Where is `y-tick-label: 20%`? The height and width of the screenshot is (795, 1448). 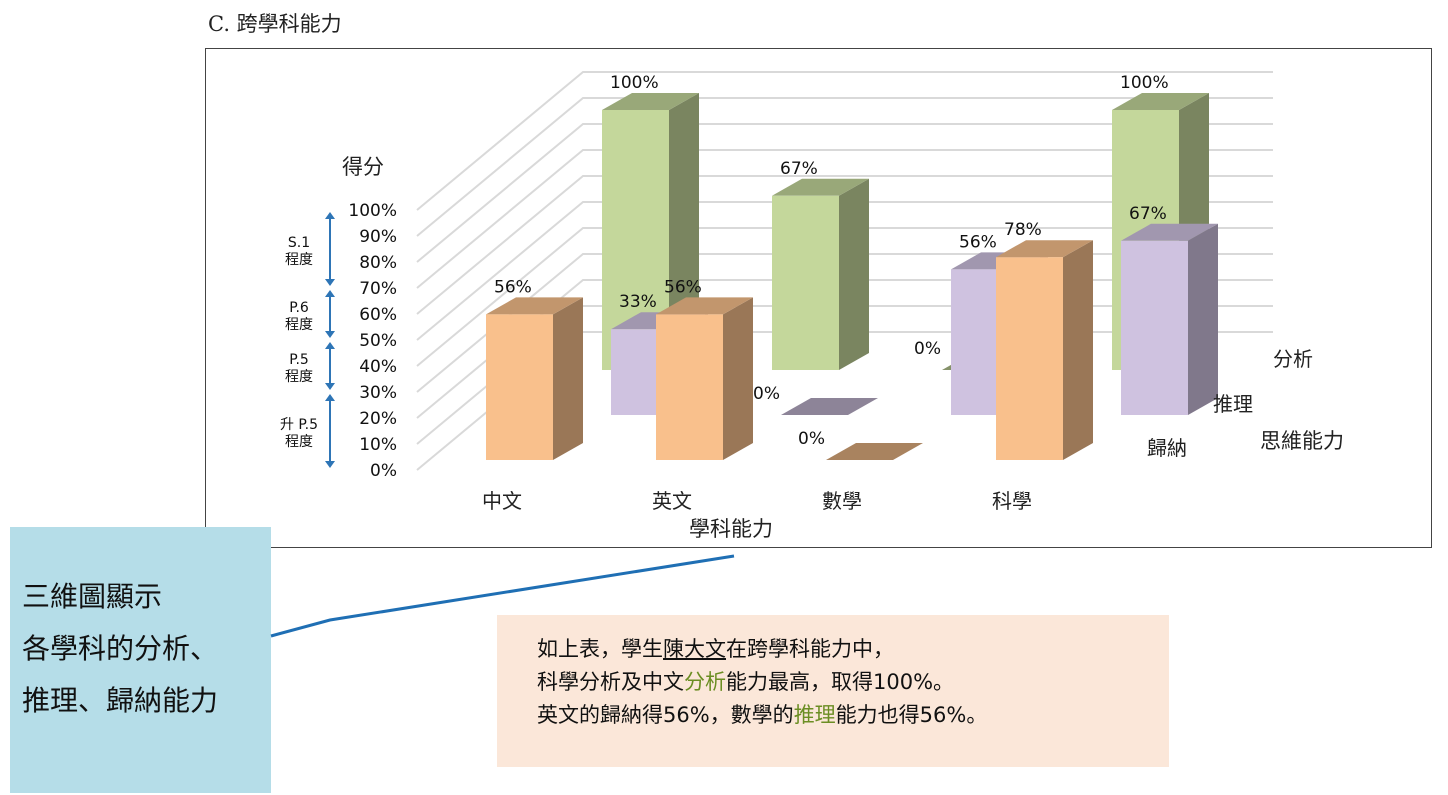 y-tick-label: 20% is located at coordinates (378, 419).